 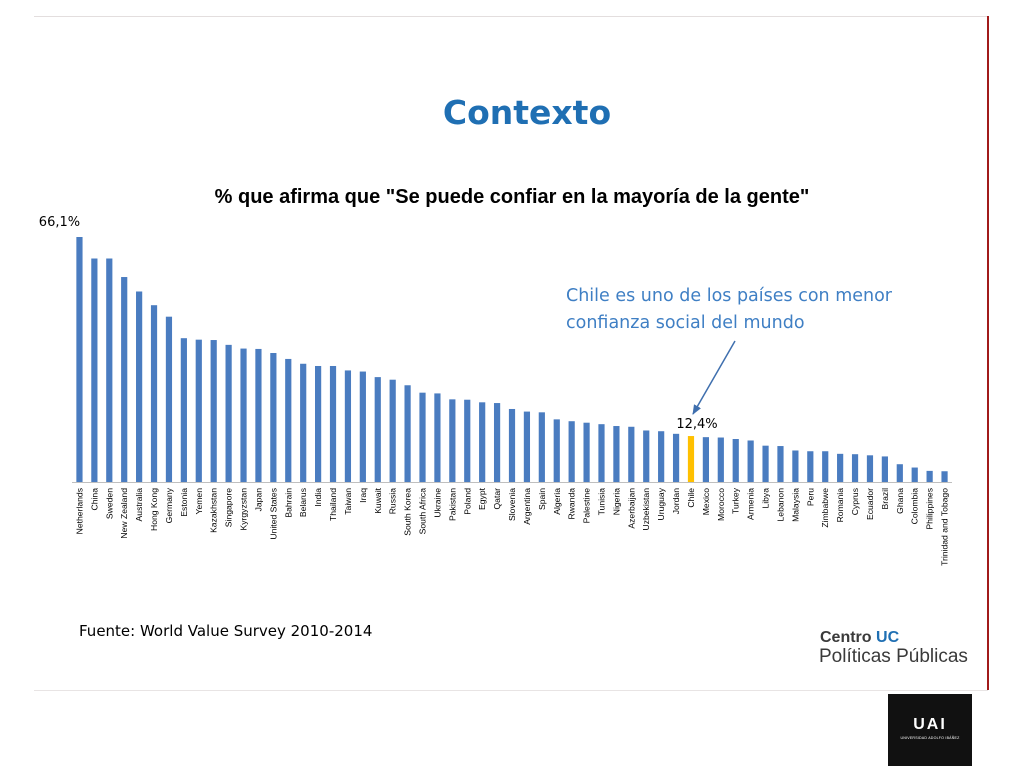 What do you see at coordinates (661, 456) in the screenshot?
I see `bar-uruguay` at bounding box center [661, 456].